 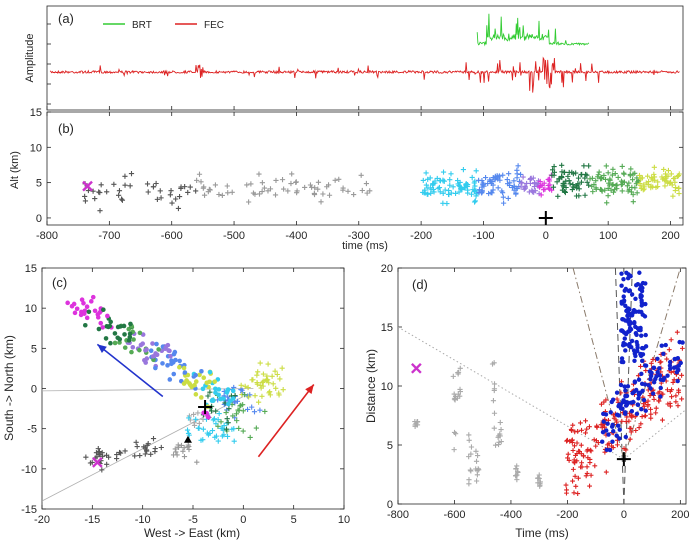 What do you see at coordinates (680, 515) in the screenshot?
I see `x-tick-label: 200` at bounding box center [680, 515].